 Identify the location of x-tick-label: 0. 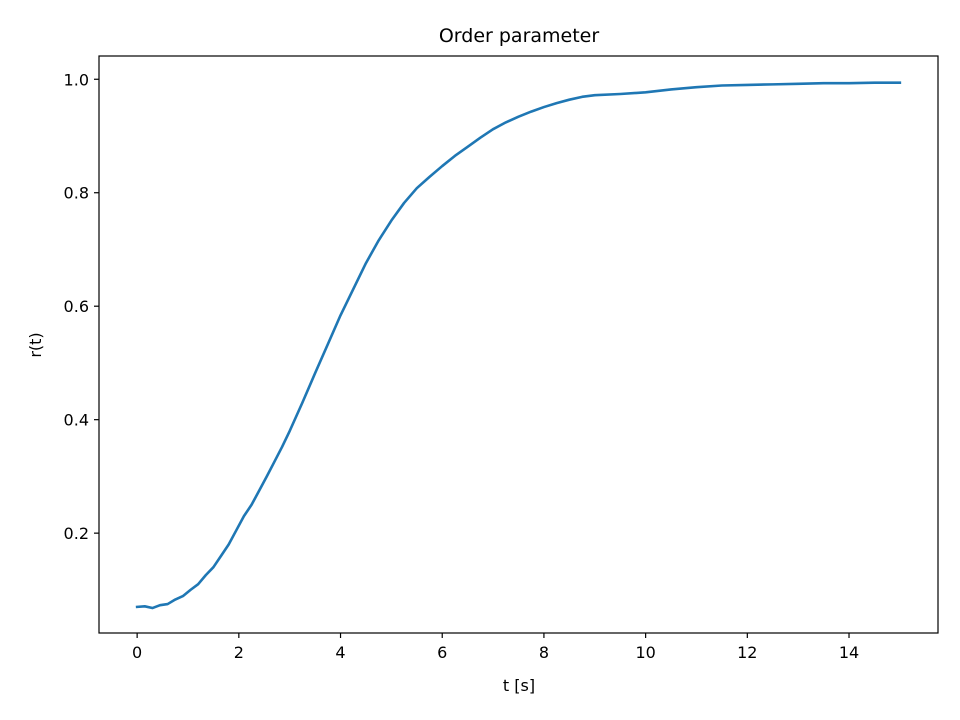
(137, 652).